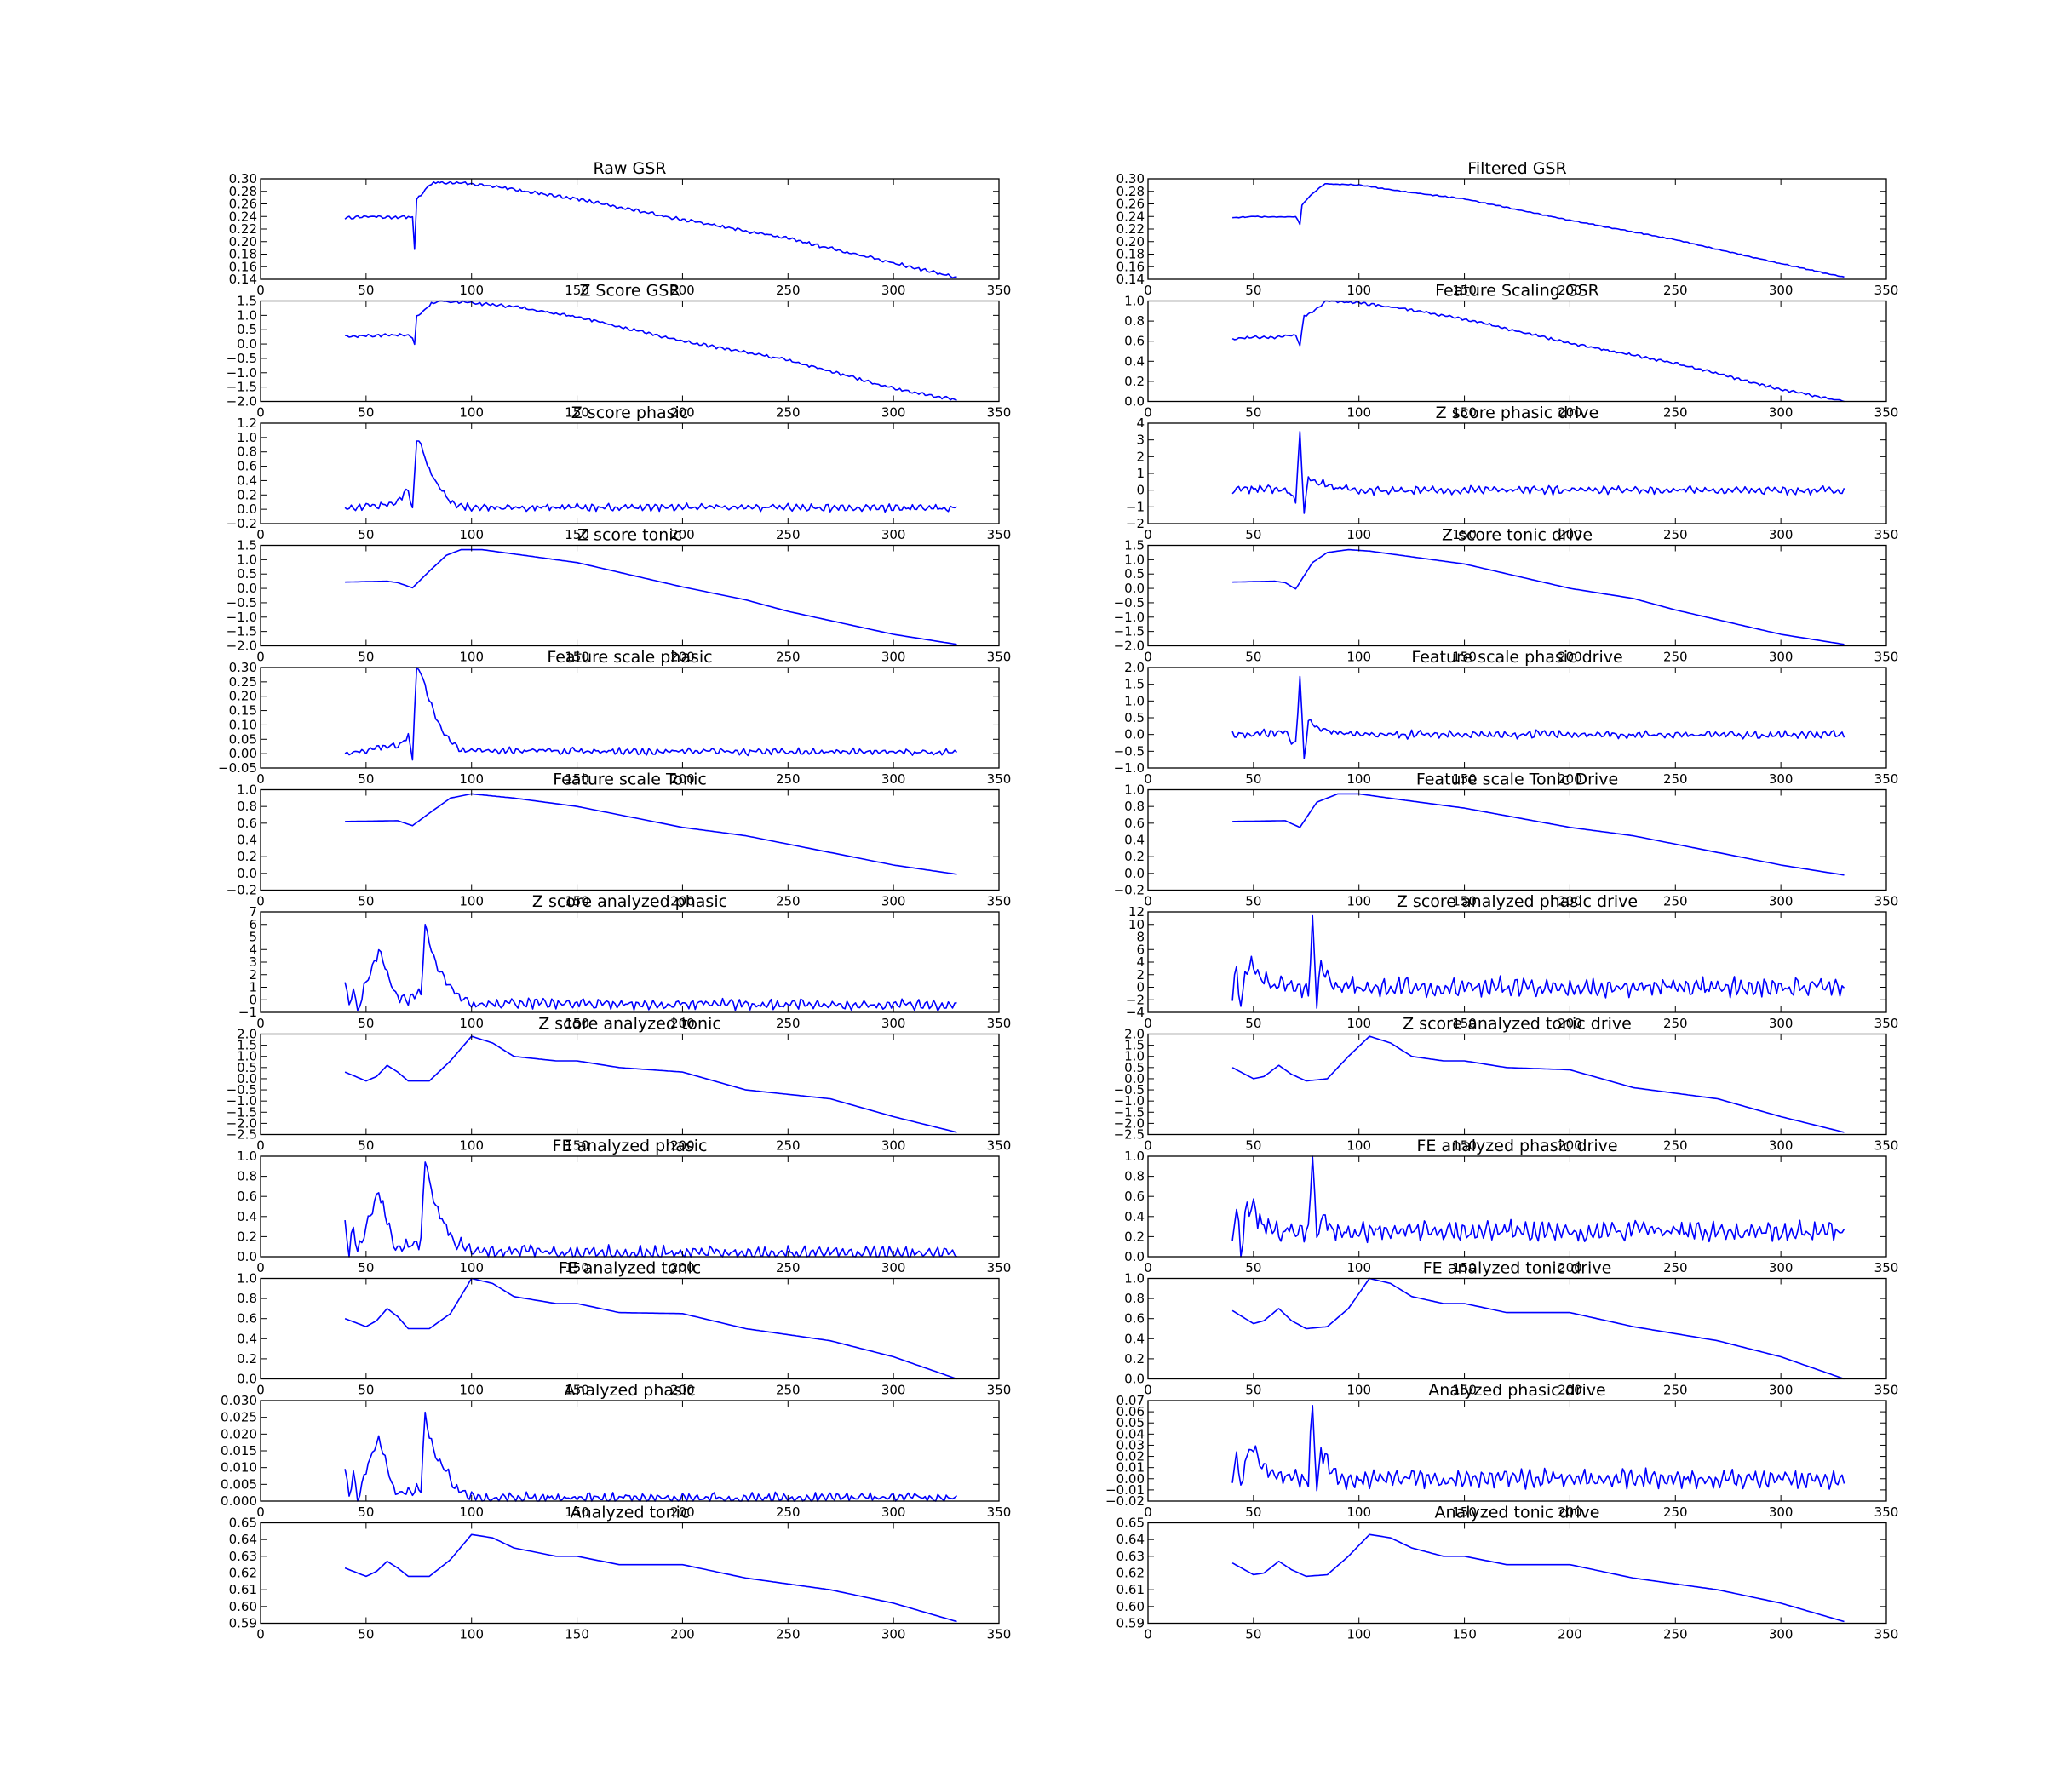 Image resolution: width=2072 pixels, height=1788 pixels. I want to click on y-tick-label: 0.25, so click(243, 682).